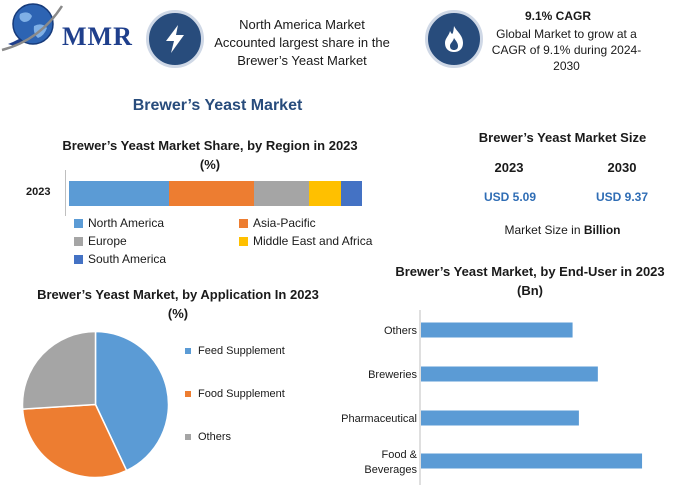 The height and width of the screenshot is (485, 678). I want to click on pie-legend-item-others: Others, so click(208, 437).